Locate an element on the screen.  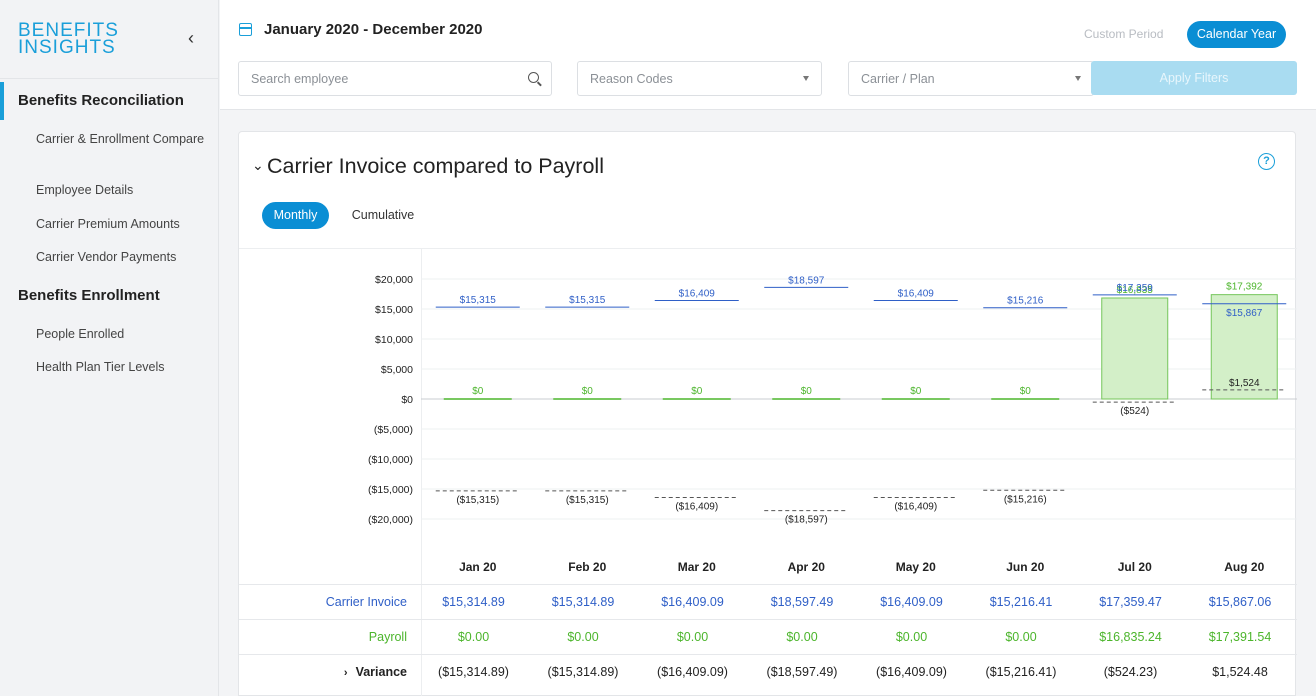
sidebar-item-health-plan-tier-levels: Health Plan Tier Levels is located at coordinates (100, 367).